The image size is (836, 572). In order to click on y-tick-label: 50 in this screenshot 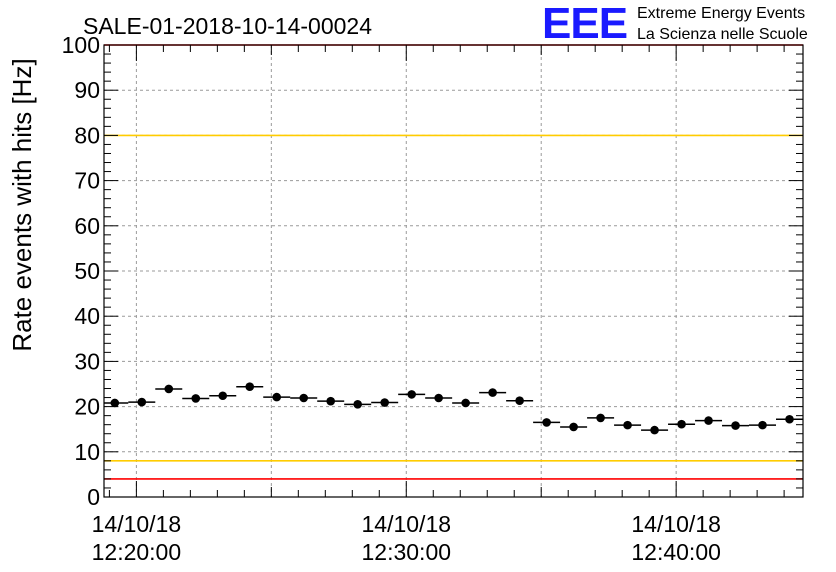, I will do `click(87, 271)`.